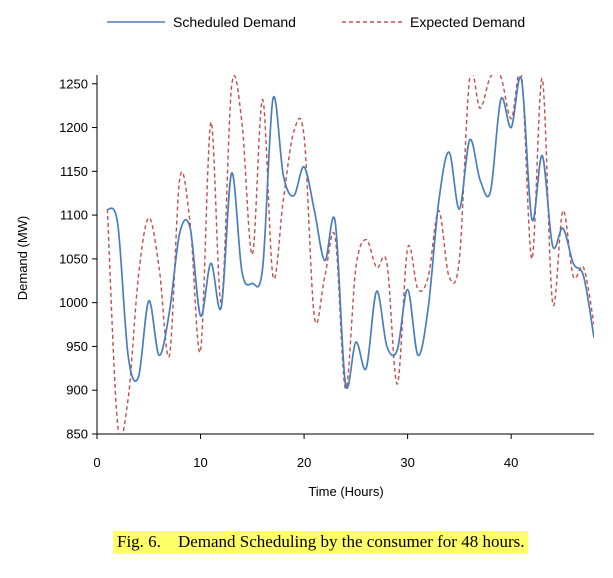  What do you see at coordinates (304, 462) in the screenshot?
I see `x-tick-label: 20` at bounding box center [304, 462].